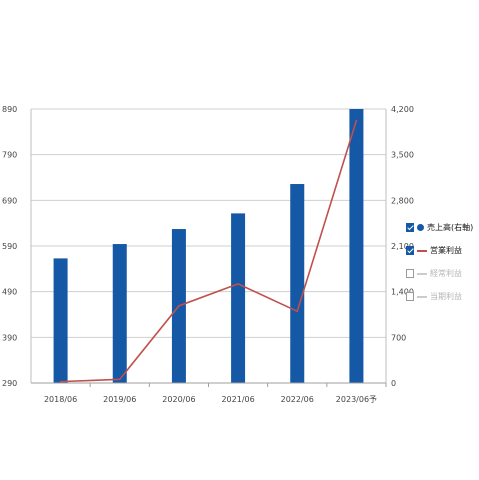 The width and height of the screenshot is (479, 480). What do you see at coordinates (393, 383) in the screenshot?
I see `y-right-tick-label: 0` at bounding box center [393, 383].